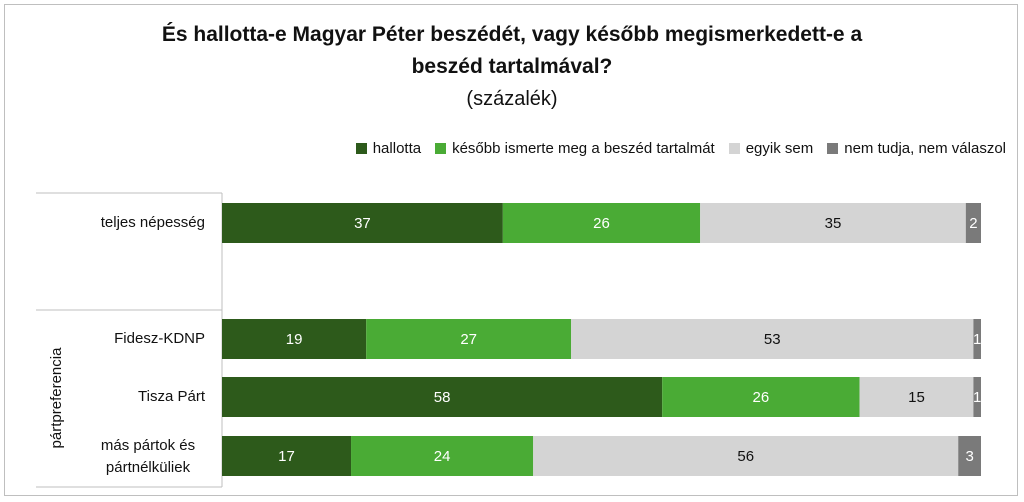  I want to click on data-label: 15, so click(916, 397).